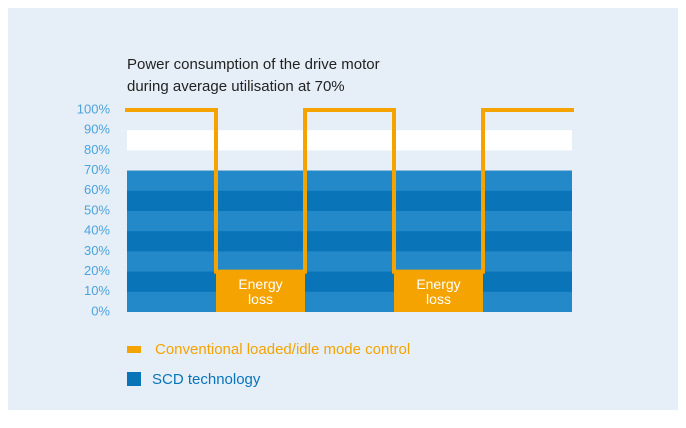  What do you see at coordinates (349, 140) in the screenshot?
I see `band` at bounding box center [349, 140].